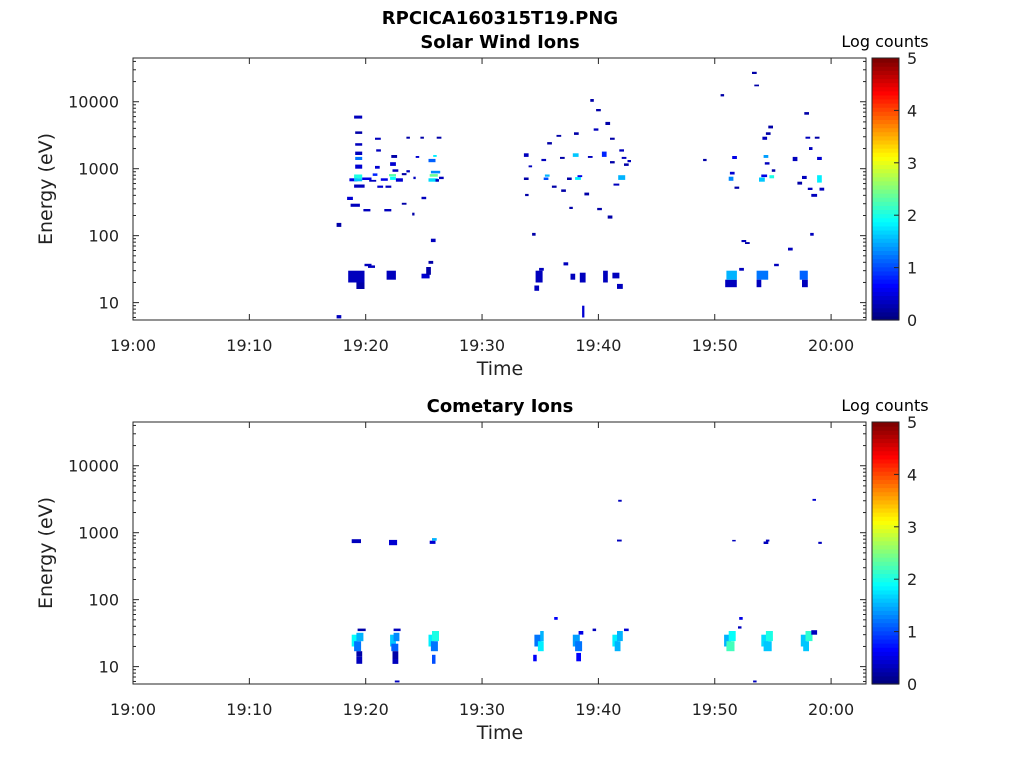 This screenshot has width=1024, height=768. Describe the element at coordinates (133, 345) in the screenshot. I see `x-tick-label: 19:00` at that location.